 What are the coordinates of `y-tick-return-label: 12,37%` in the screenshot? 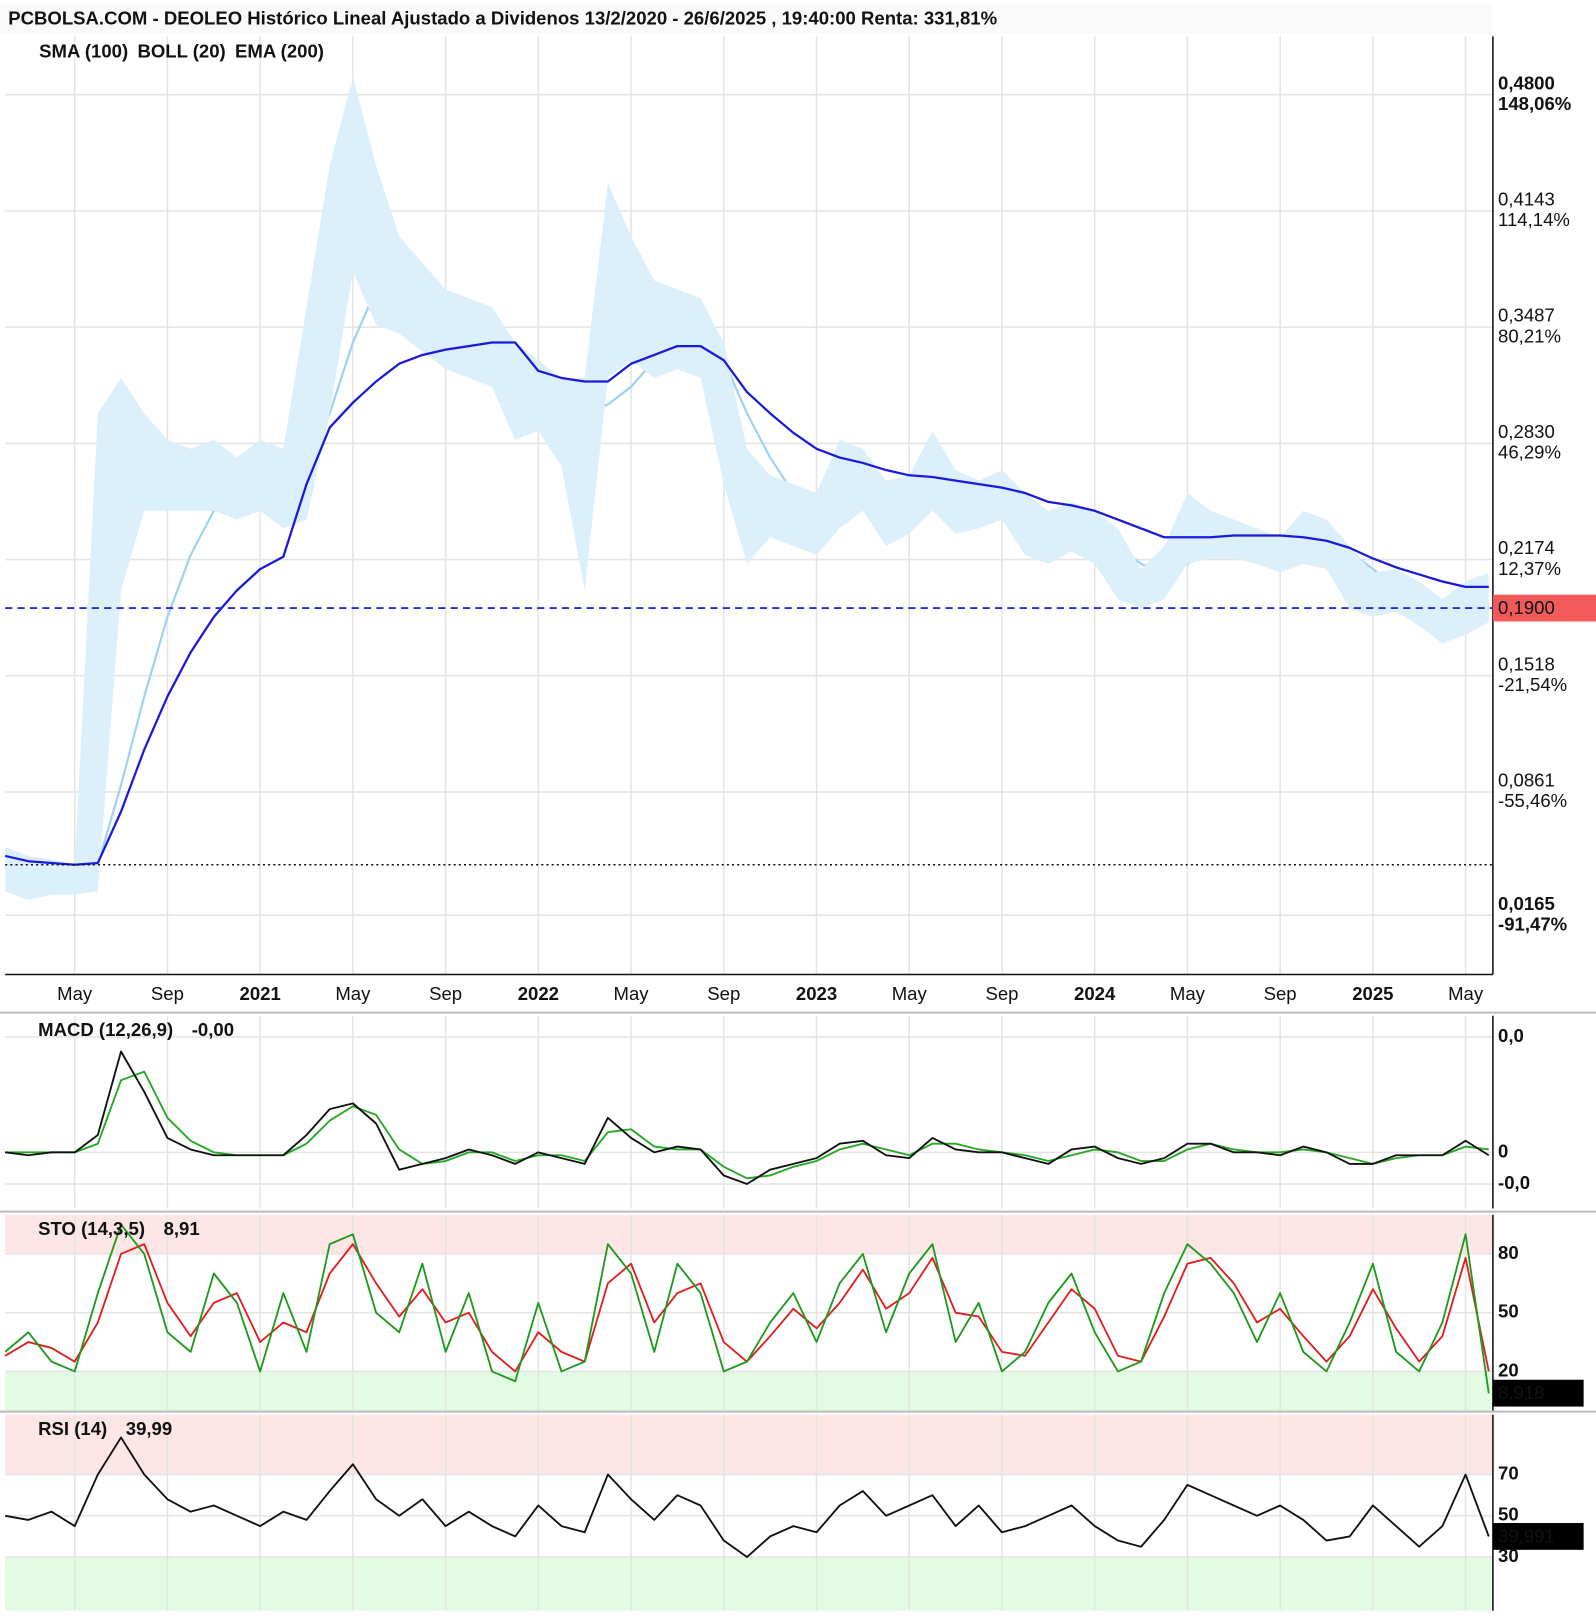 It's located at (1529, 568).